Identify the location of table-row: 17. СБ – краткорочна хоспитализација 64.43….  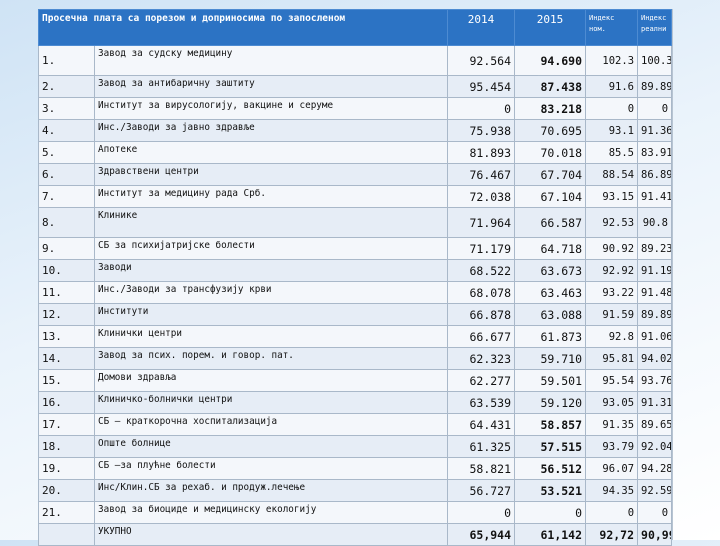
(355, 424).